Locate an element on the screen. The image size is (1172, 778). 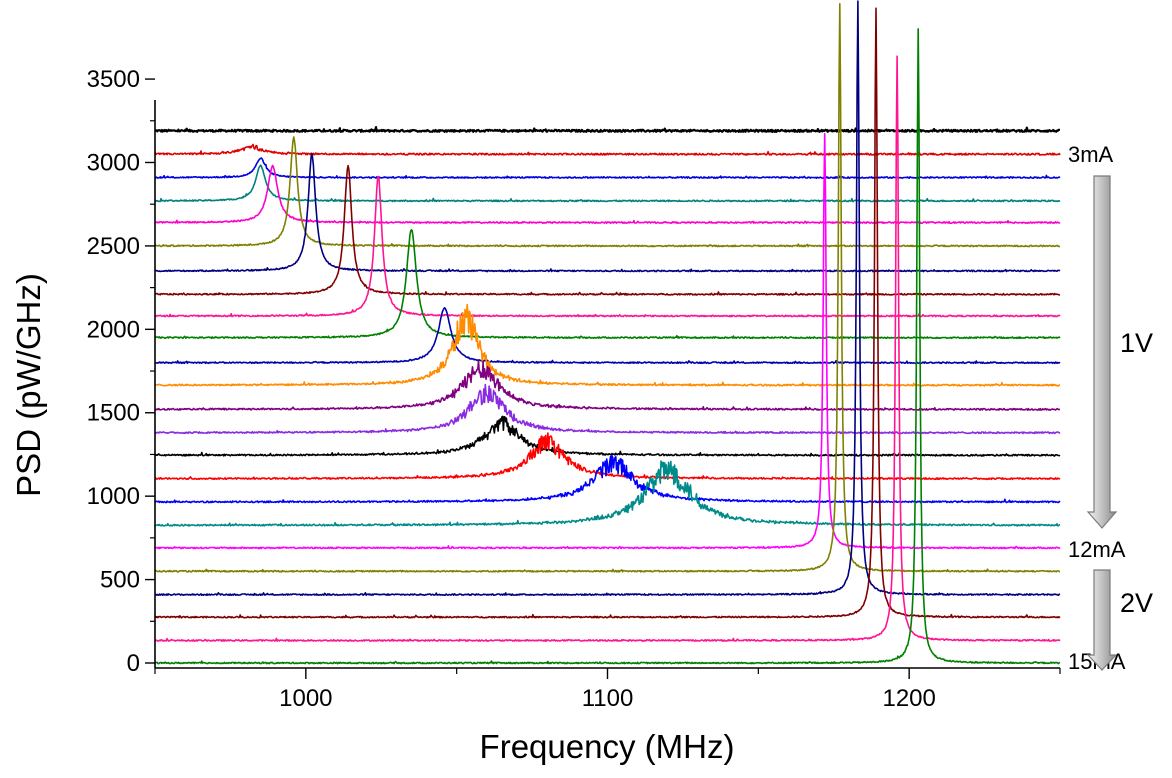
y-tick-label: 2000 is located at coordinates (113, 329).